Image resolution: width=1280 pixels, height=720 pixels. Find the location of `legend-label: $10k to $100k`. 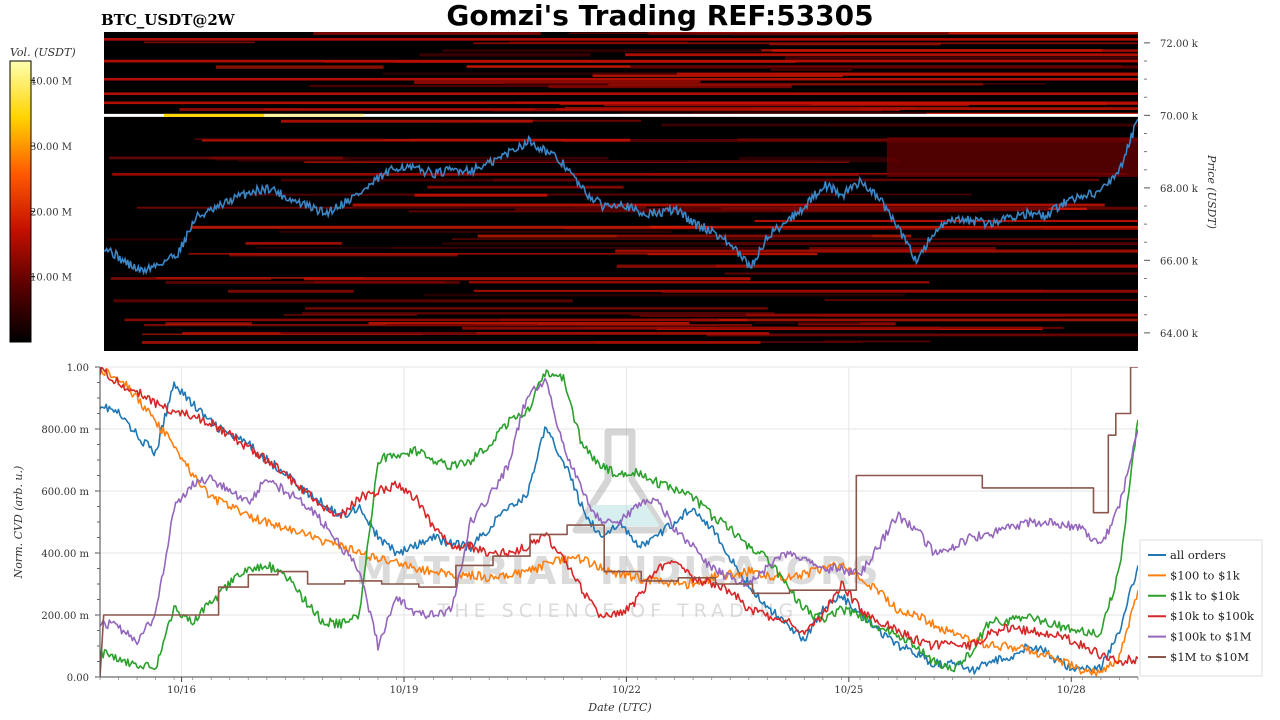

legend-label: $10k to $100k is located at coordinates (1212, 616).